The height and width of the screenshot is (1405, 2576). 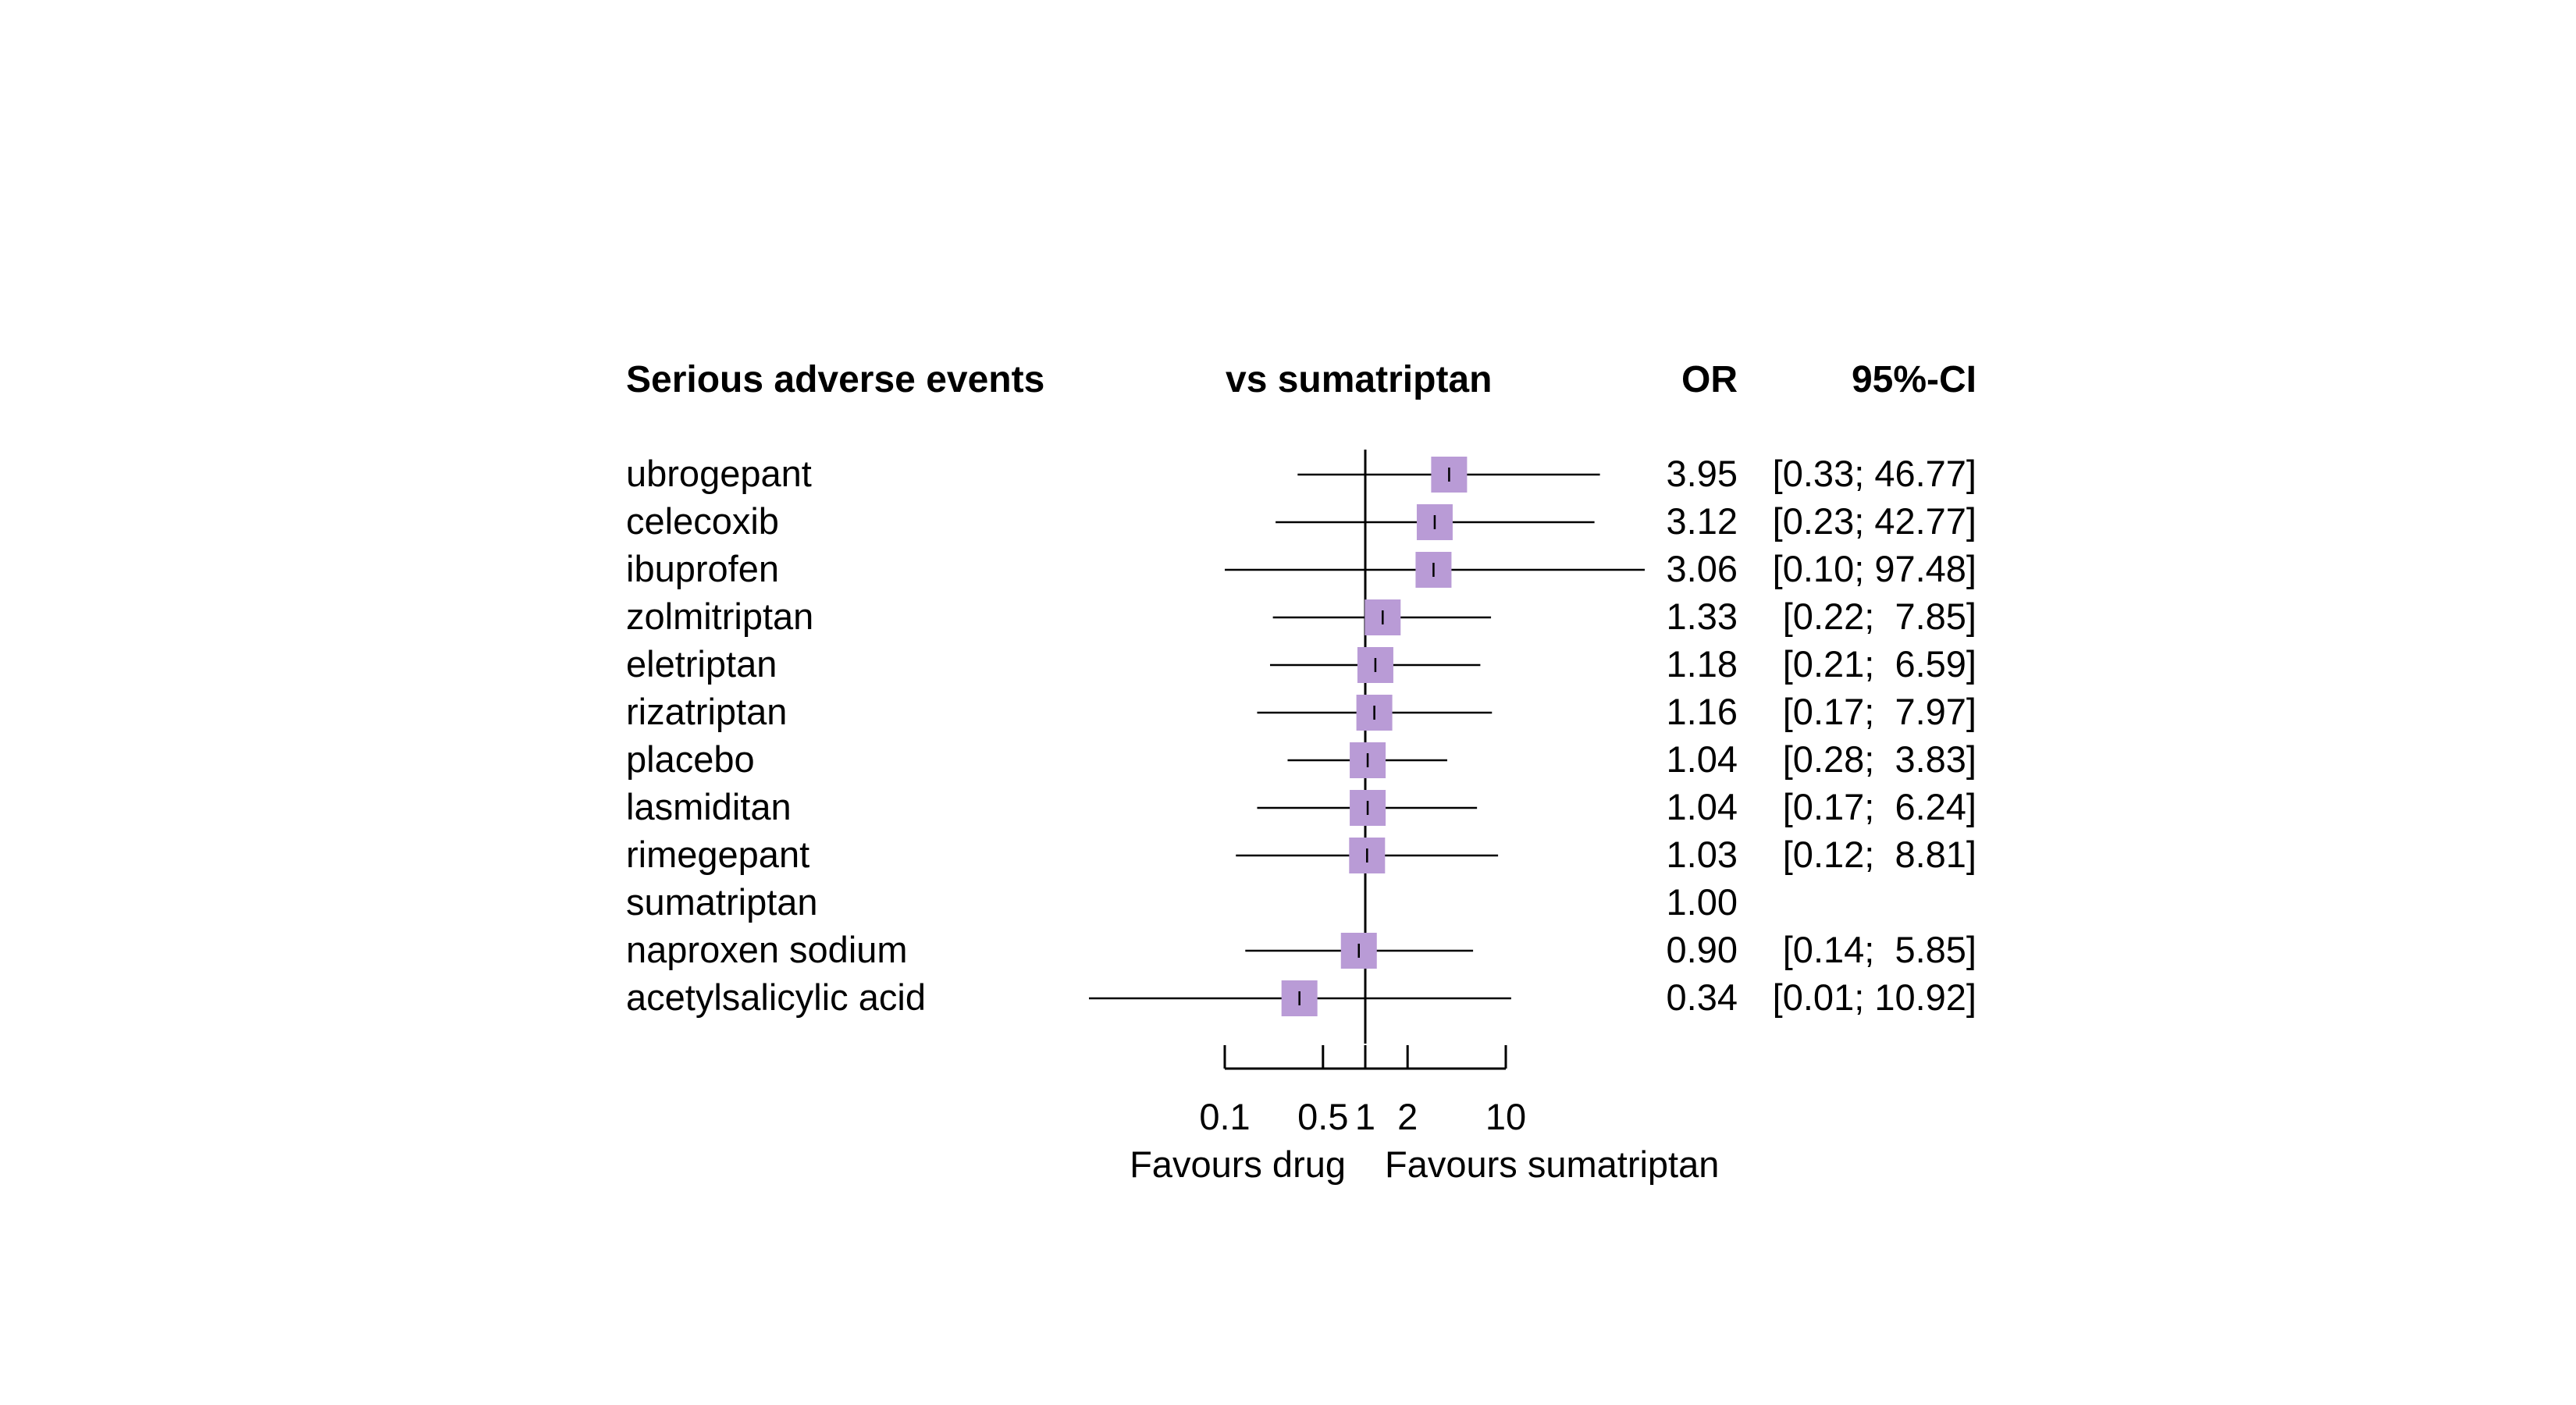 What do you see at coordinates (1323, 1116) in the screenshot?
I see `x-tick-label: 0.5` at bounding box center [1323, 1116].